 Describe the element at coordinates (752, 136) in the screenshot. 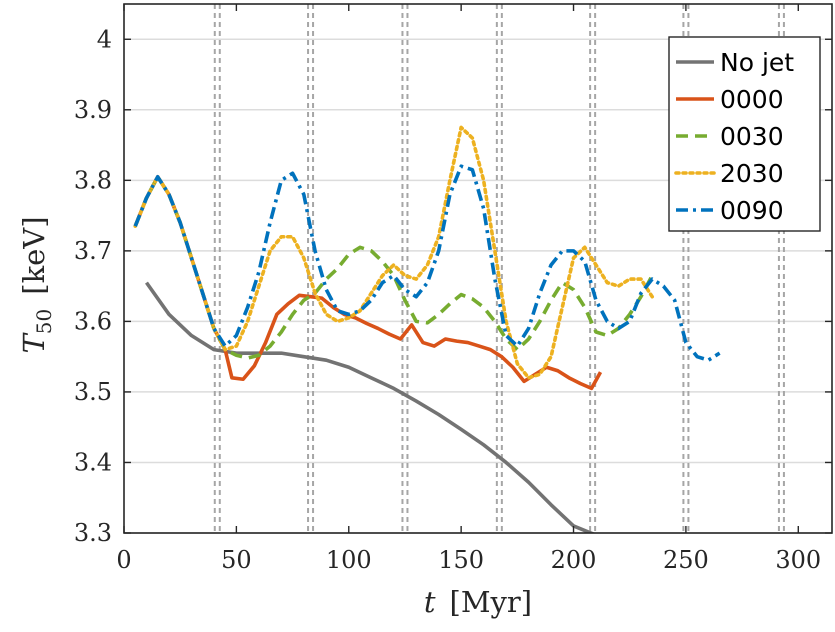

I see `legend-label: 0030` at that location.